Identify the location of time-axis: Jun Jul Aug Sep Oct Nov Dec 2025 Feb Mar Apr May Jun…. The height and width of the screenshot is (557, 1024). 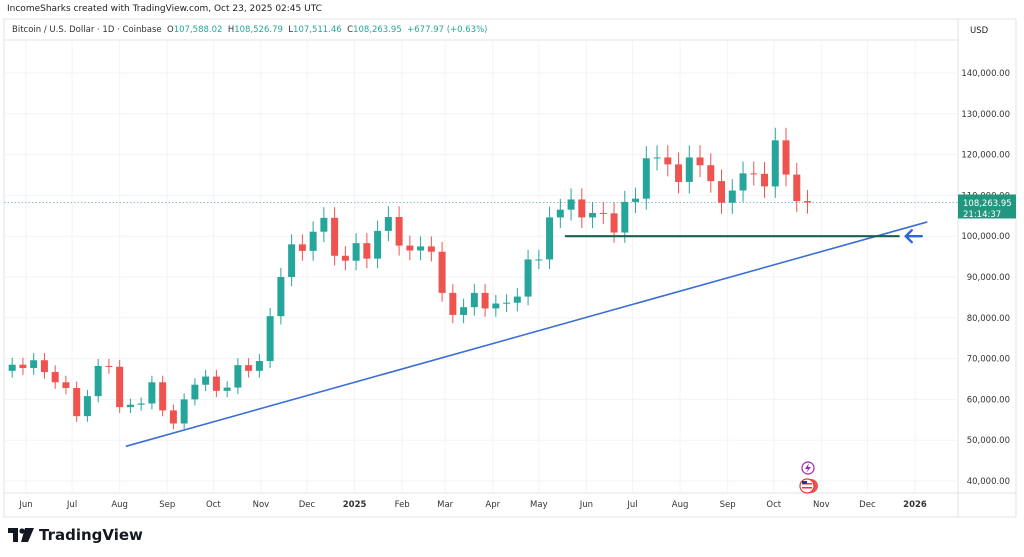
(472, 505).